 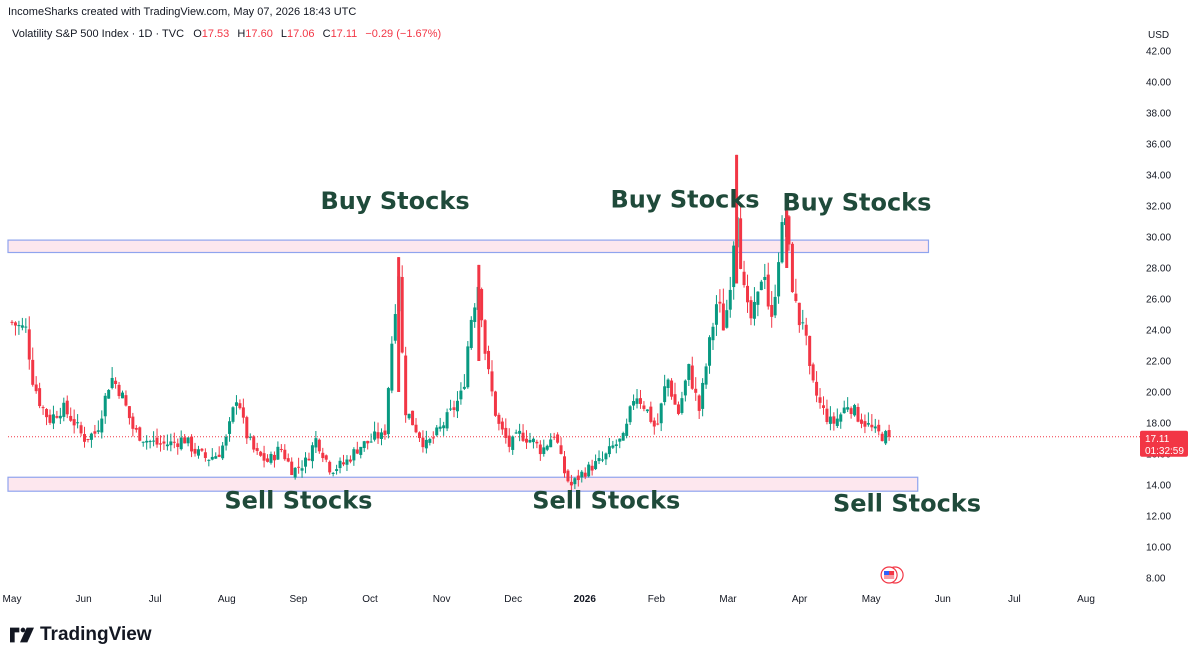 What do you see at coordinates (1158, 52) in the screenshot?
I see `y-tick-label: 42.00` at bounding box center [1158, 52].